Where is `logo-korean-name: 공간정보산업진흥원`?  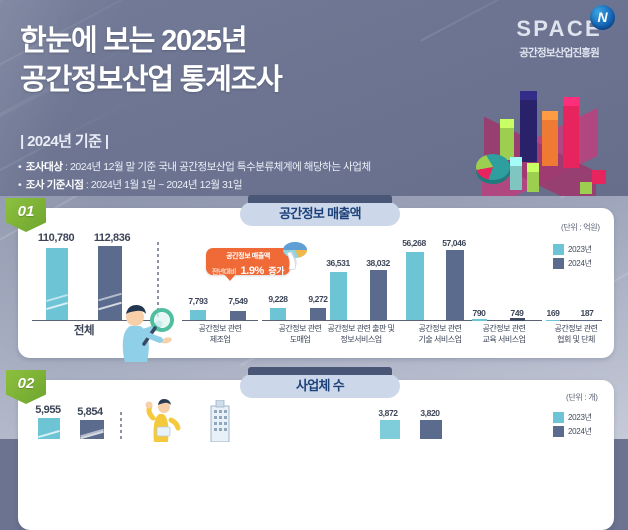
logo-korean-name: 공간정보산업진흥원 is located at coordinates (559, 53).